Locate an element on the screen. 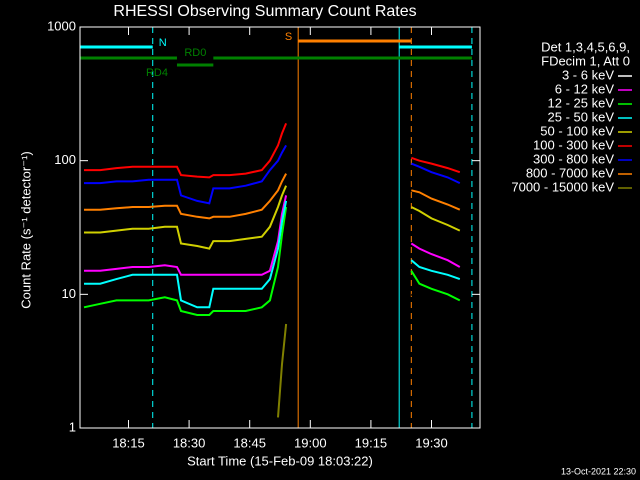 Image resolution: width=640 pixels, height=480 pixels. x-tick-label: 19:00 is located at coordinates (310, 442).